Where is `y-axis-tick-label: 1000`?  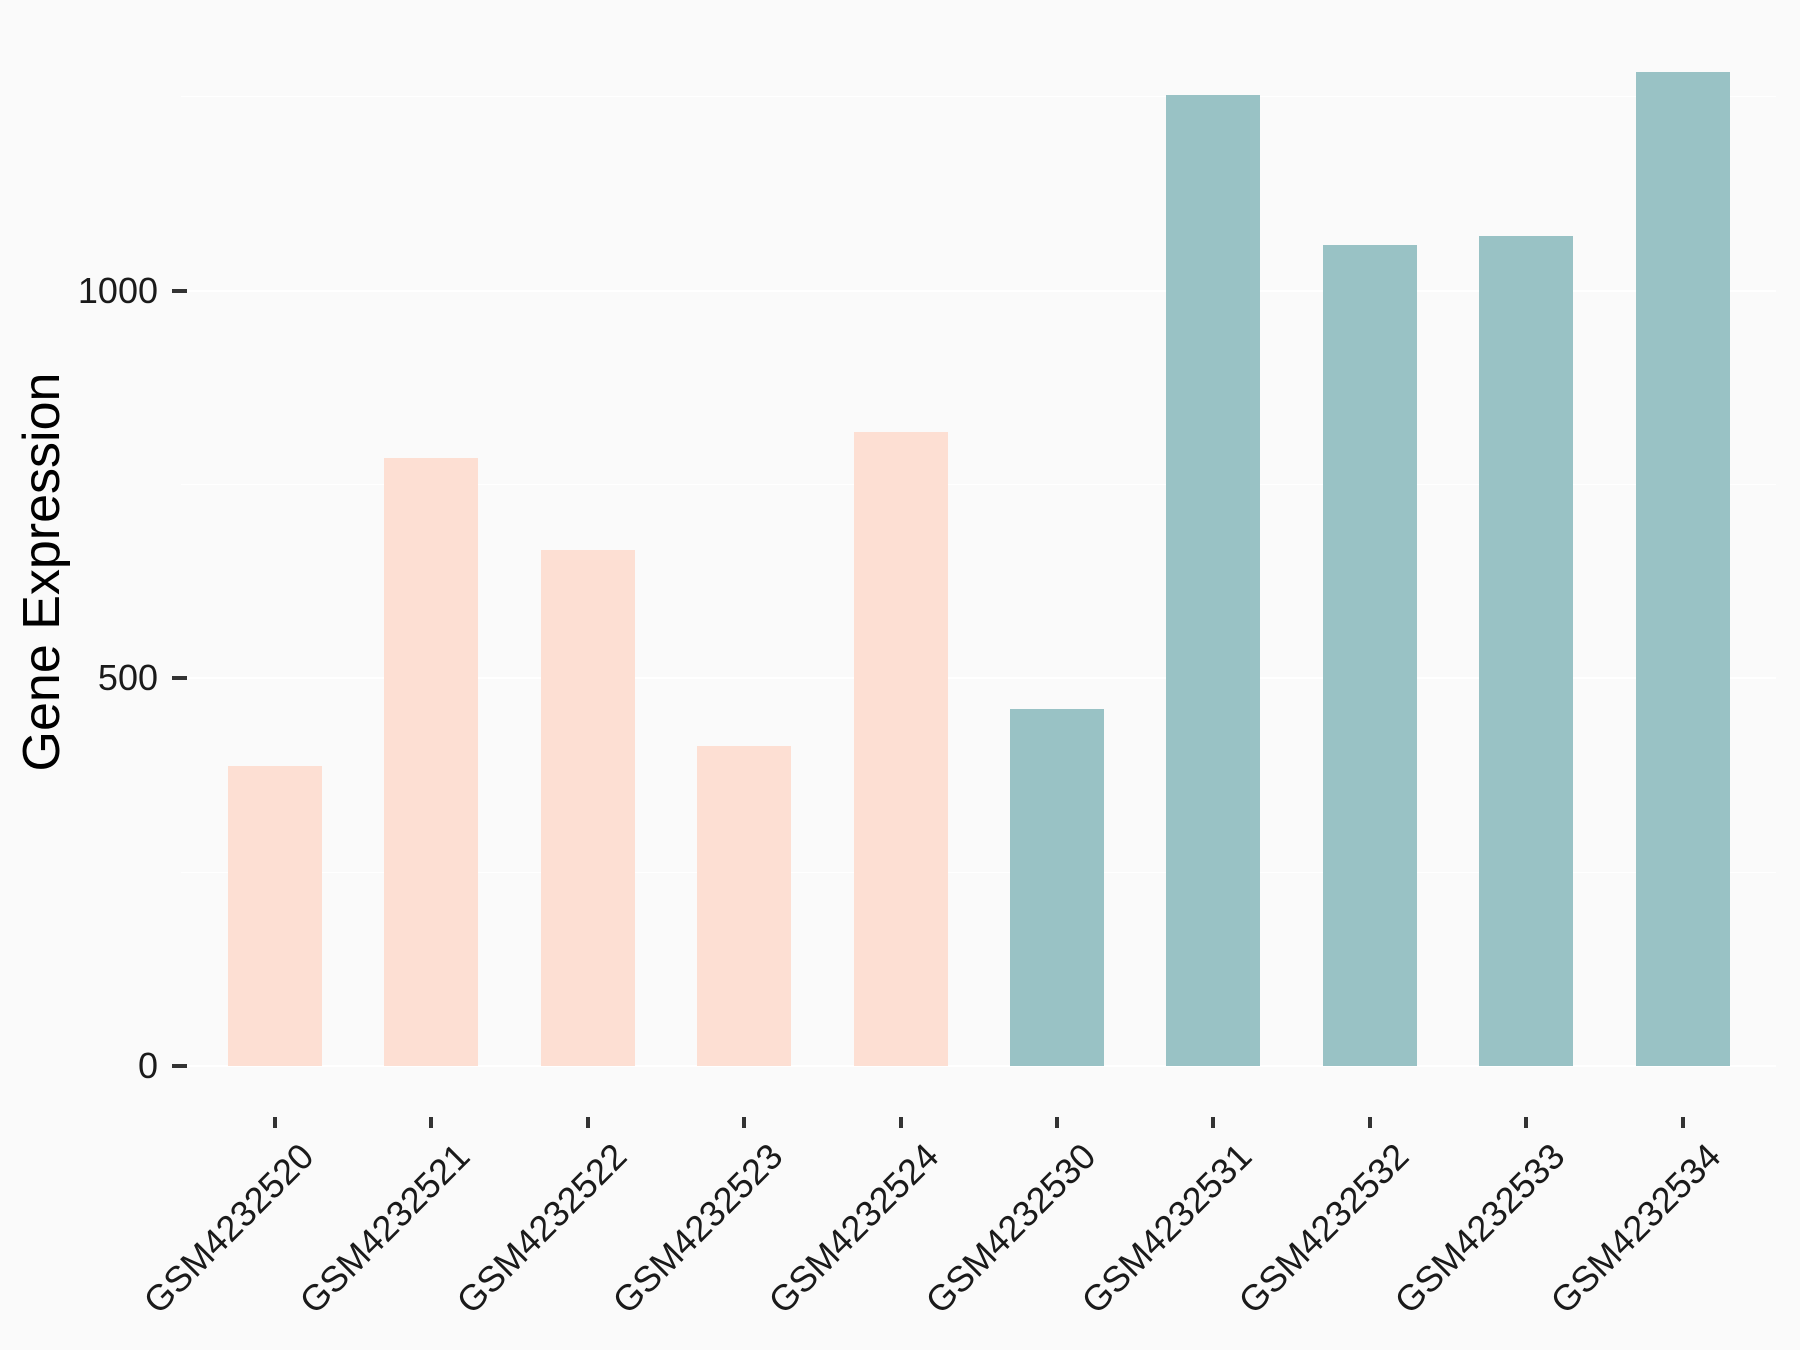
y-axis-tick-label: 1000 is located at coordinates (117, 290).